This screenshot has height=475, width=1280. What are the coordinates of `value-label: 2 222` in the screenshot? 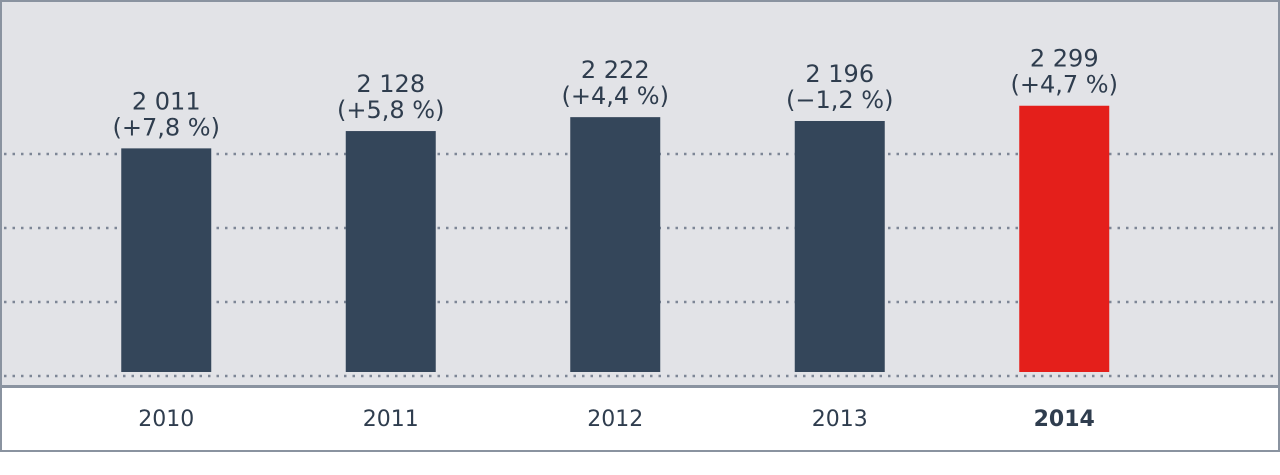 It's located at (615, 70).